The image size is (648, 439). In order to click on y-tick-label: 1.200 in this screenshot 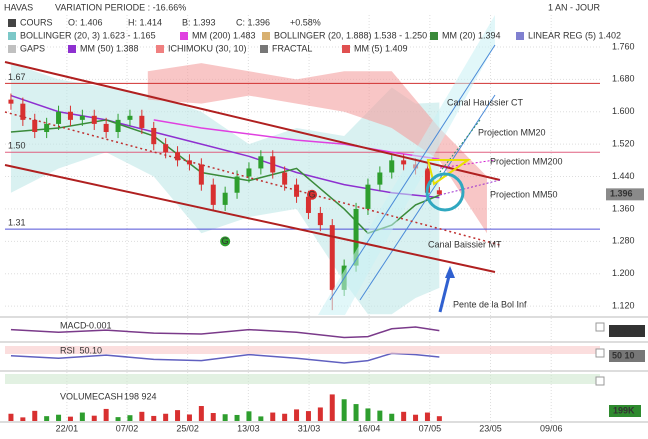, I will do `click(623, 273)`.